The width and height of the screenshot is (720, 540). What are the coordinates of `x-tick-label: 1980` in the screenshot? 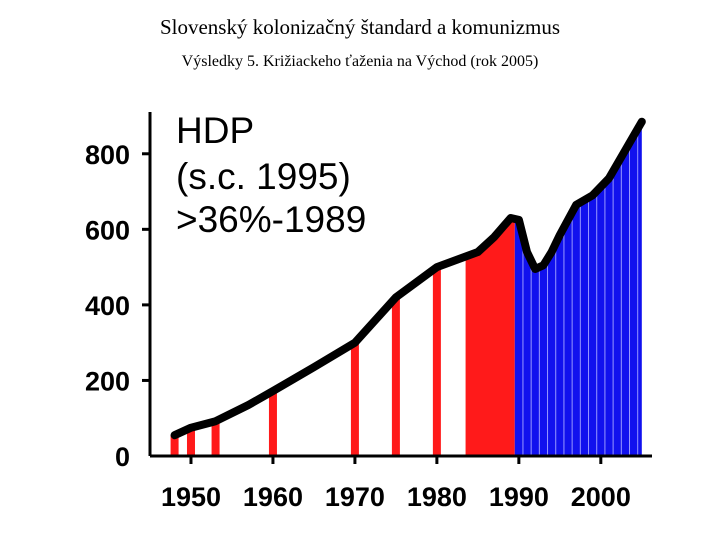 It's located at (437, 497).